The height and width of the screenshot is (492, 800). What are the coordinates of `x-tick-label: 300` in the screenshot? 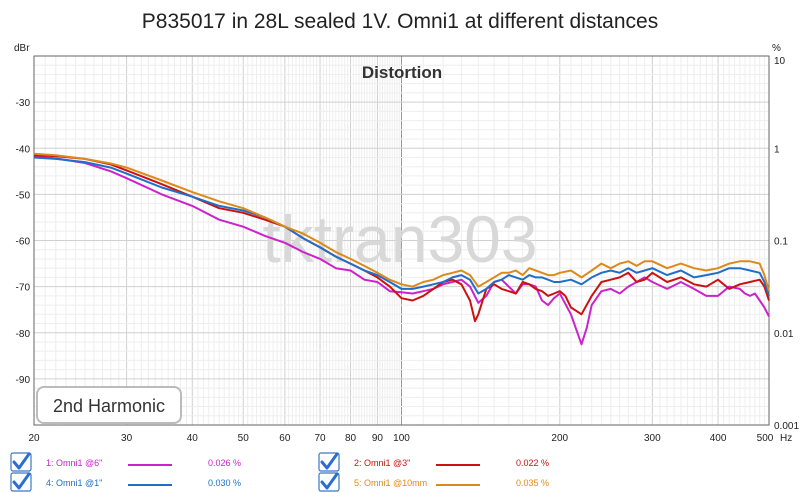 It's located at (652, 438).